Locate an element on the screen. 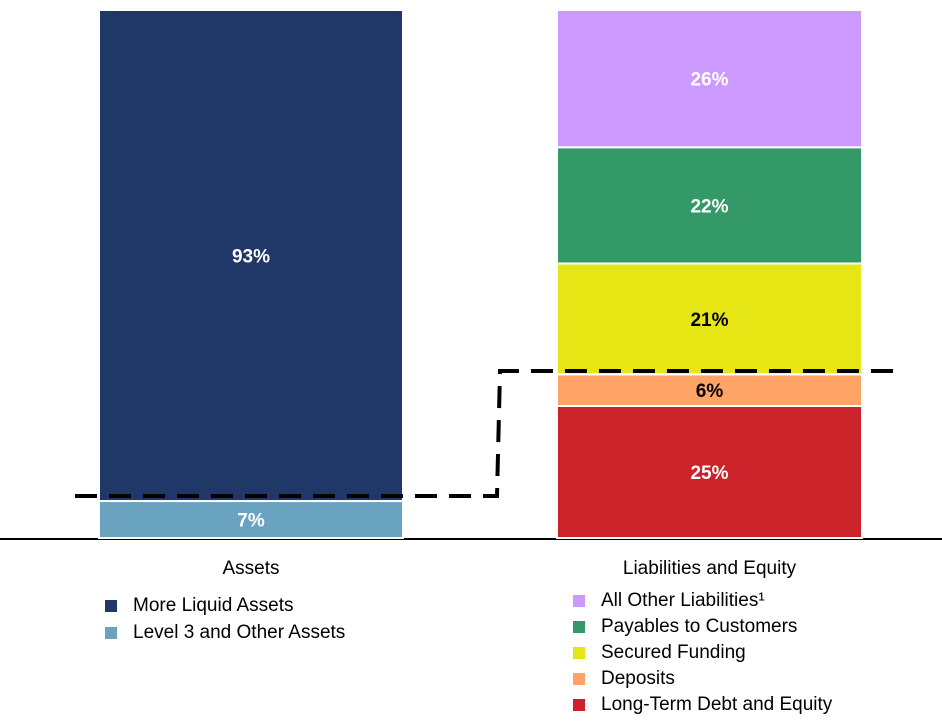 This screenshot has width=942, height=728. value-label: 7% is located at coordinates (251, 521).